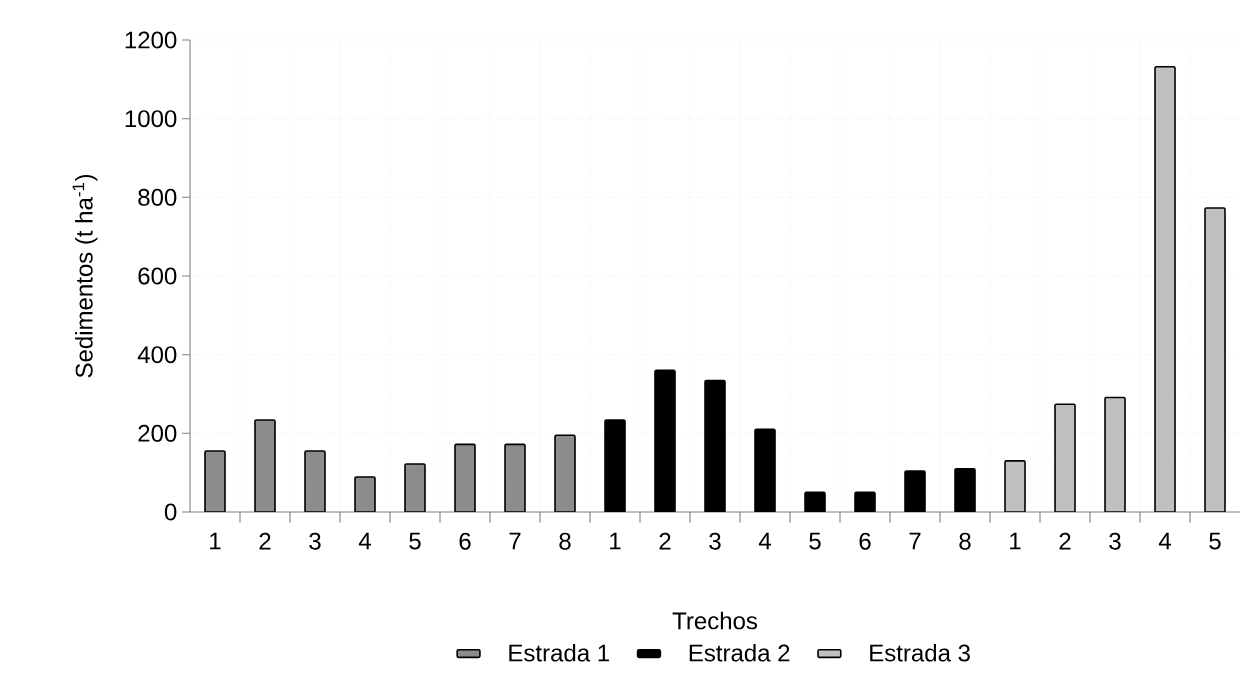  Describe the element at coordinates (157, 433) in the screenshot. I see `y-tick-label: 200` at that location.